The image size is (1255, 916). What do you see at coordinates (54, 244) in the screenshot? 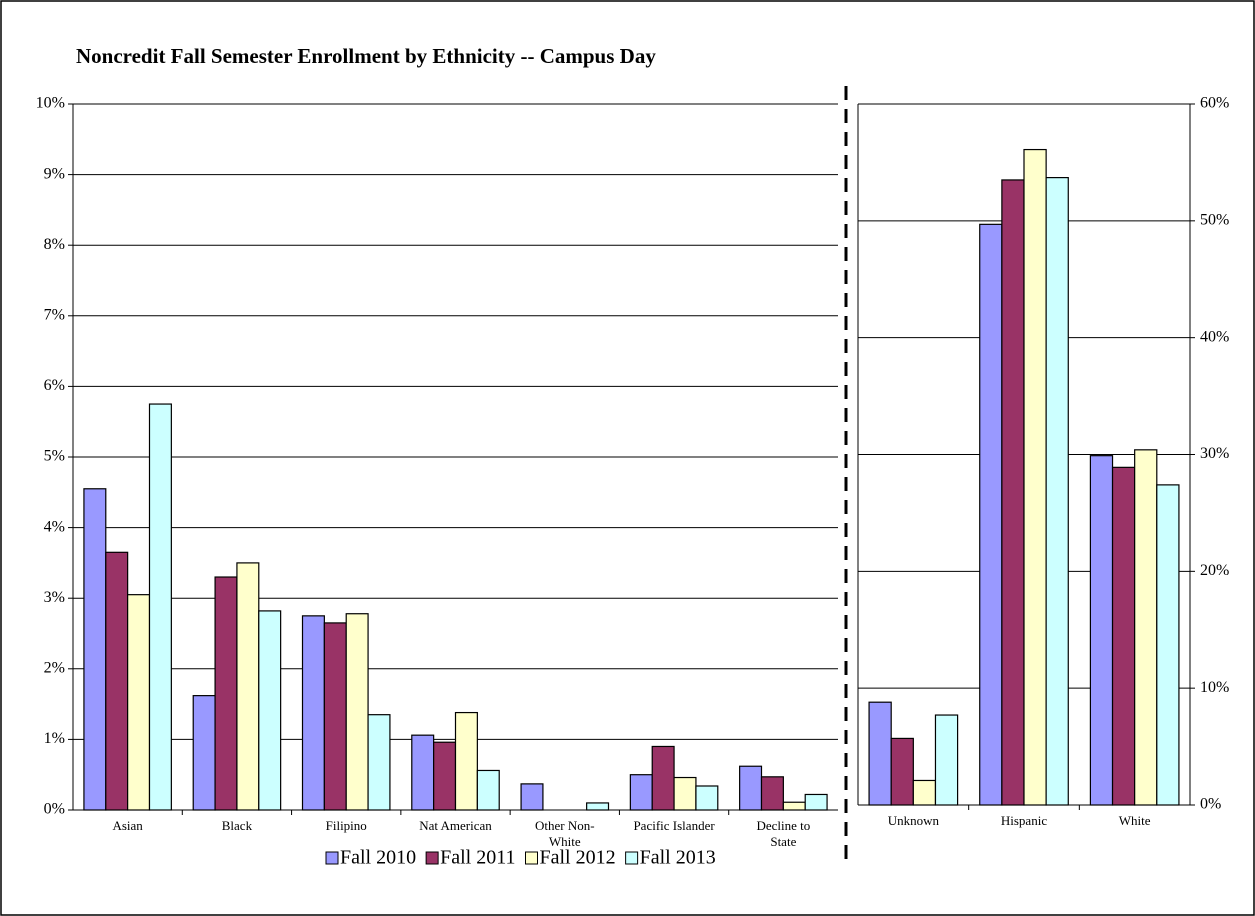
I see `y-tick-label: 8%` at bounding box center [54, 244].